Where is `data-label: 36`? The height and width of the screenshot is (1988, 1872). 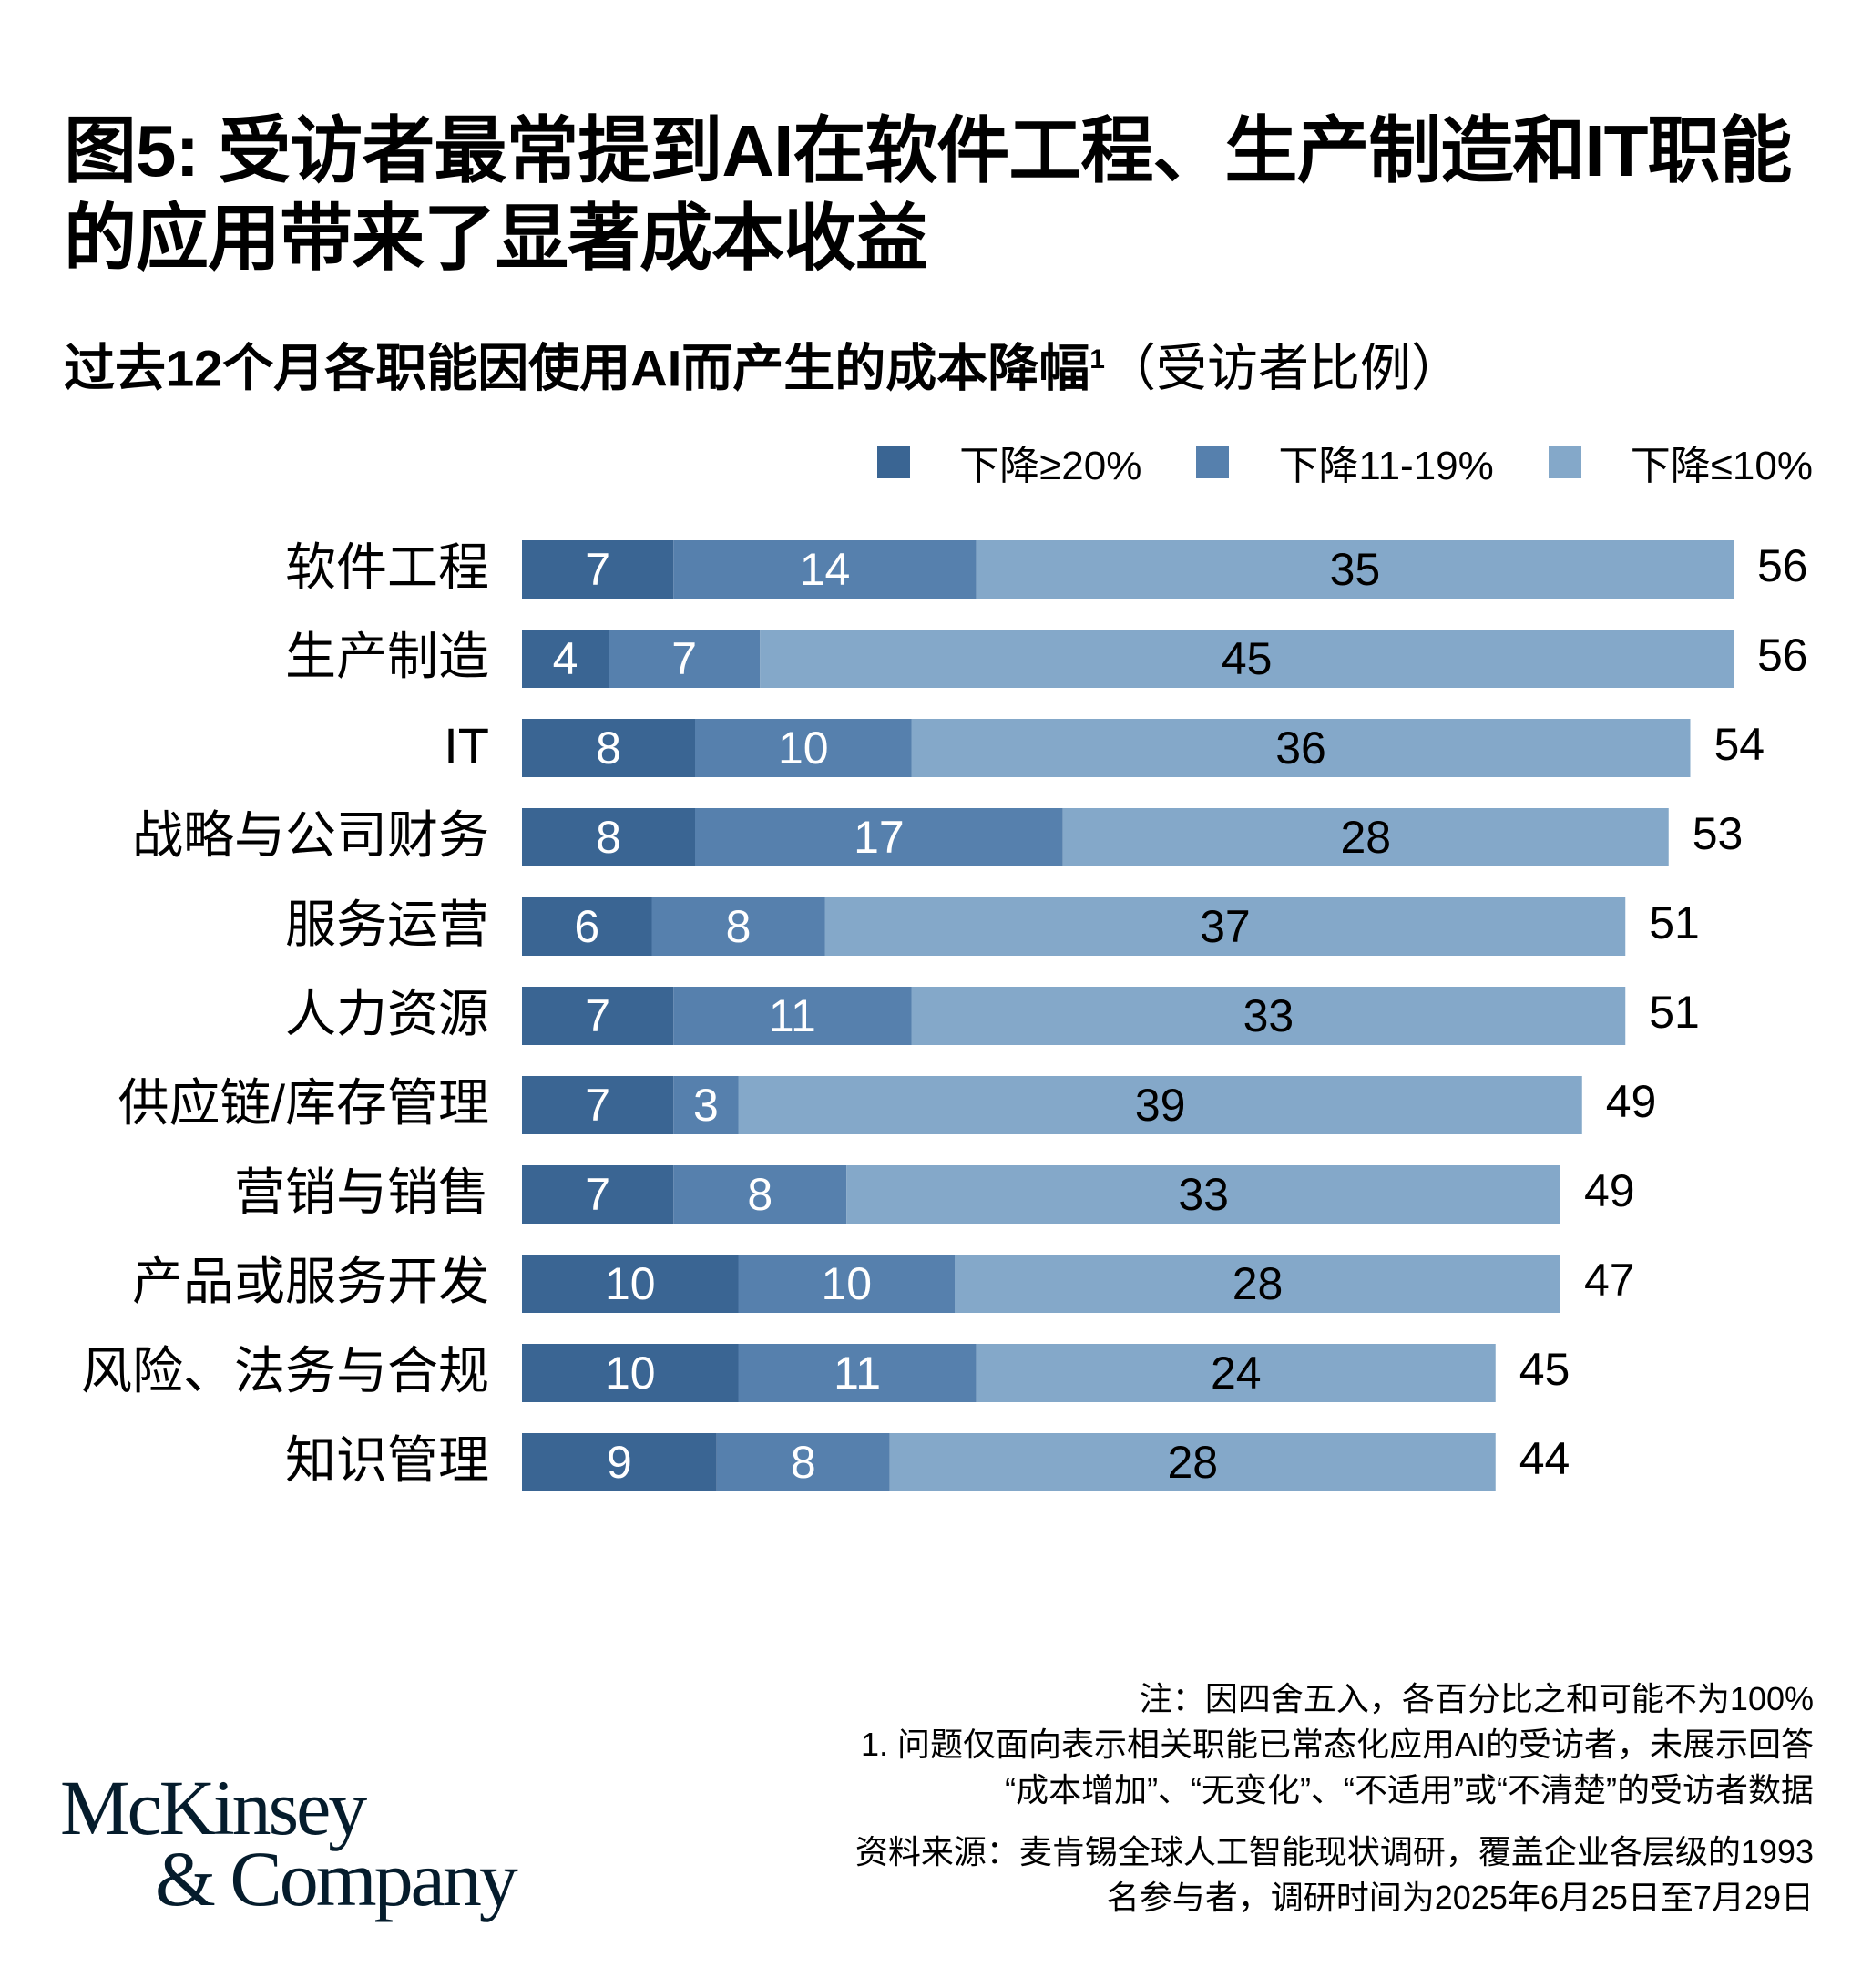
data-label: 36 is located at coordinates (1300, 748).